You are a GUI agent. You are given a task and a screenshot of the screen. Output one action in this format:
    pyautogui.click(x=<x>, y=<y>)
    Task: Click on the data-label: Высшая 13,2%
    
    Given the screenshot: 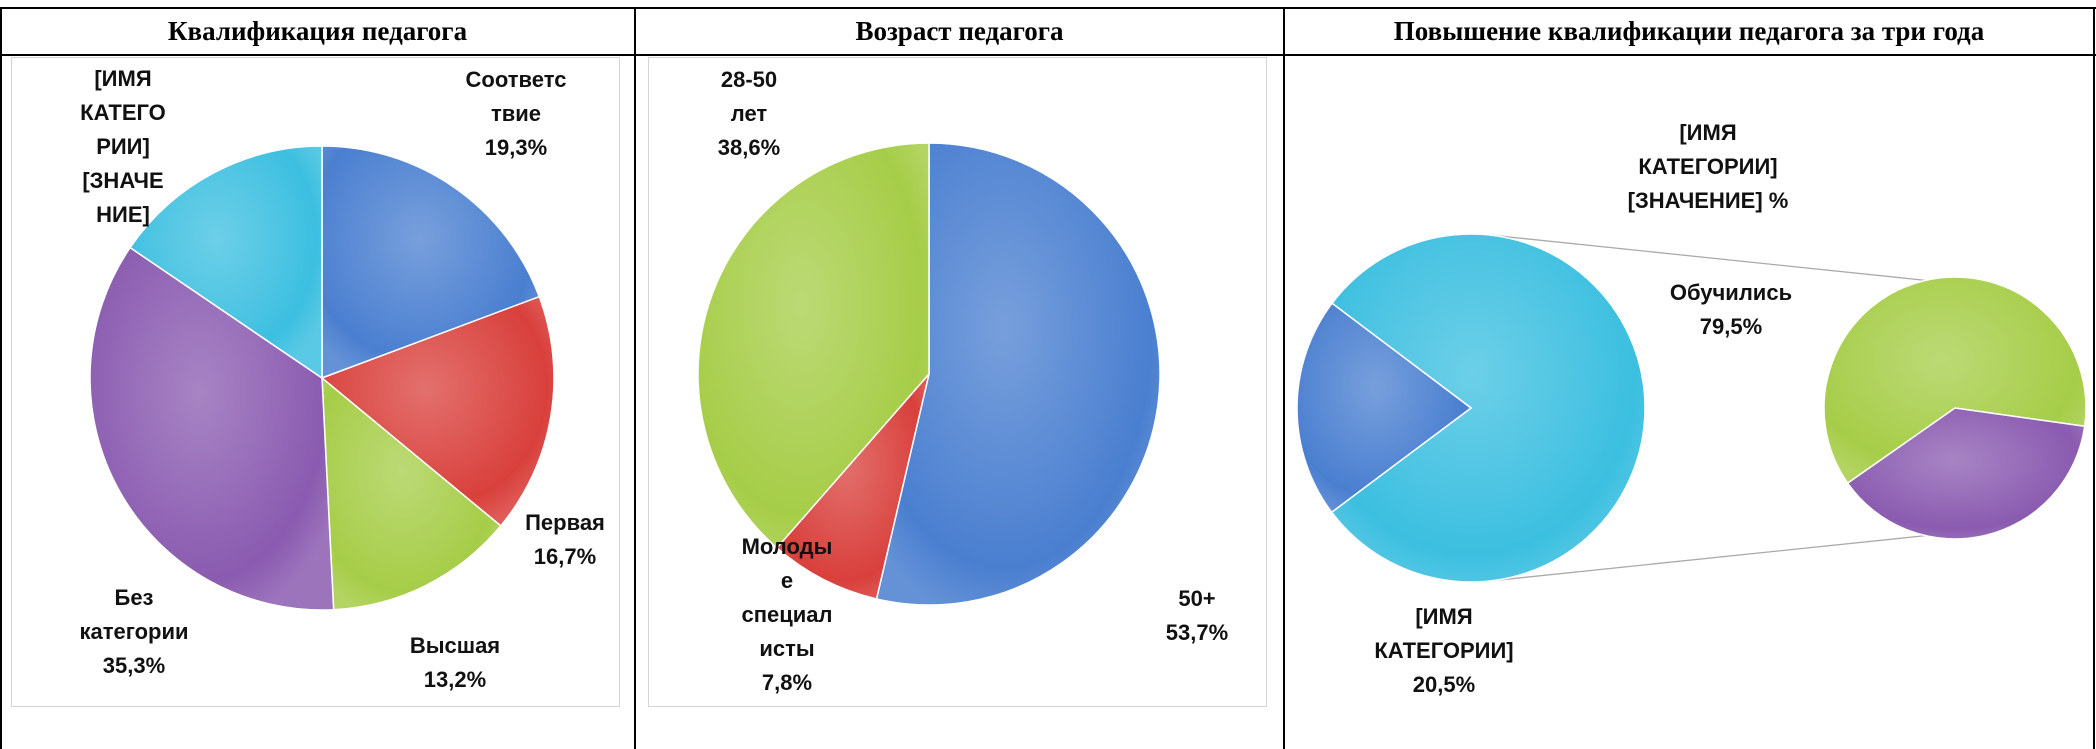 What is the action you would take?
    pyautogui.click(x=455, y=663)
    